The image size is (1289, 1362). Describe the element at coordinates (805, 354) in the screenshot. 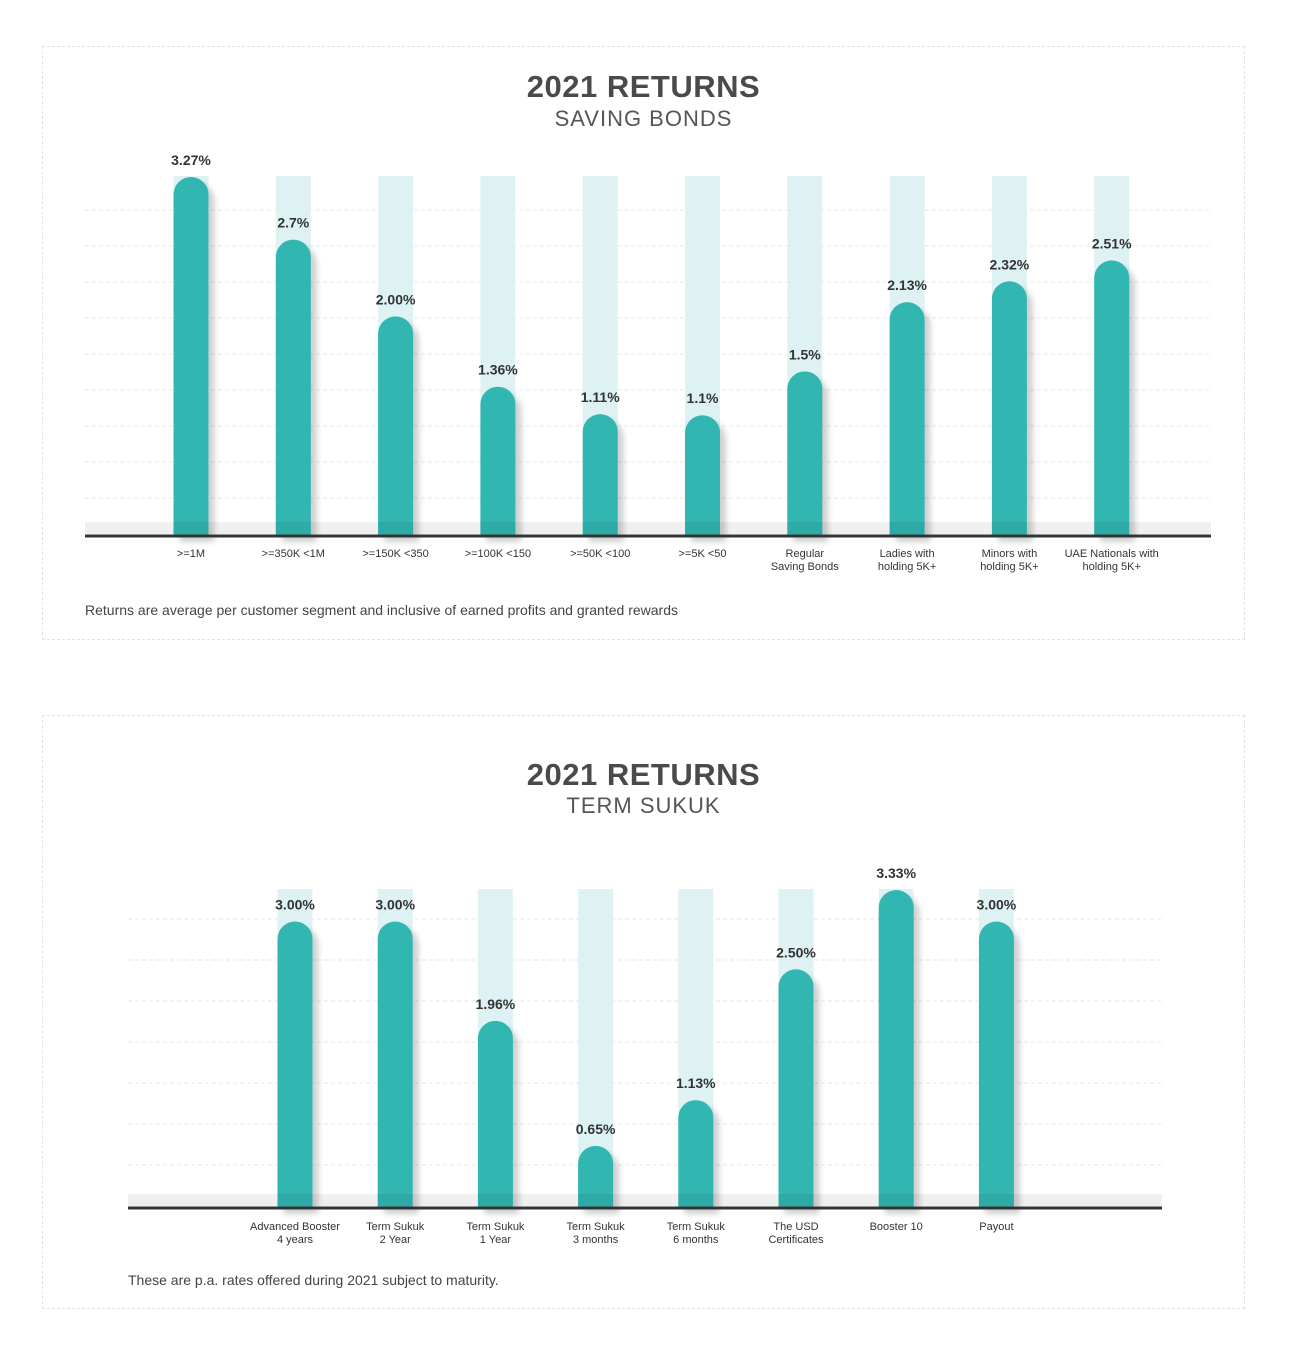

I see `value-label: 1.5%` at that location.